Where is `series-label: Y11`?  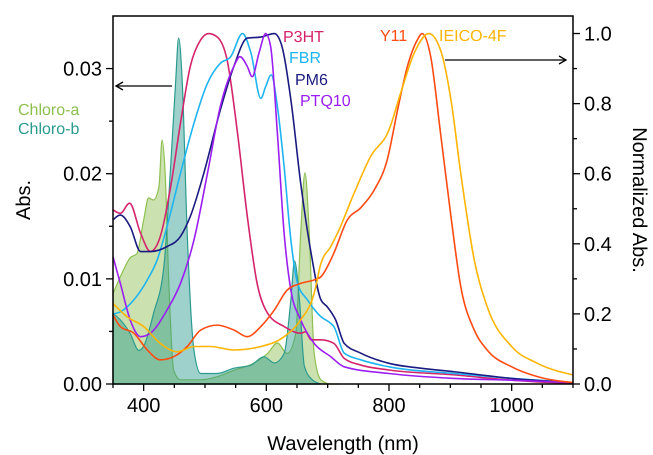 series-label: Y11 is located at coordinates (394, 36).